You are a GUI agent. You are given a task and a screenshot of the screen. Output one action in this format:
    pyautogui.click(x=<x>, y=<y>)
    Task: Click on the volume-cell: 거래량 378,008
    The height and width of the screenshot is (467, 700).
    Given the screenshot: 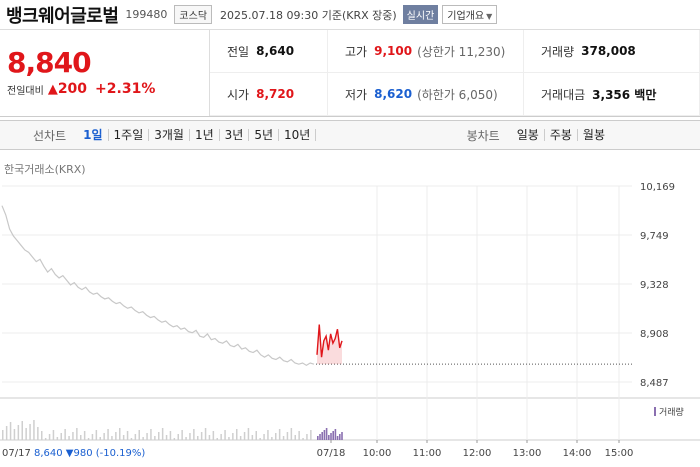 What is the action you would take?
    pyautogui.click(x=612, y=51)
    